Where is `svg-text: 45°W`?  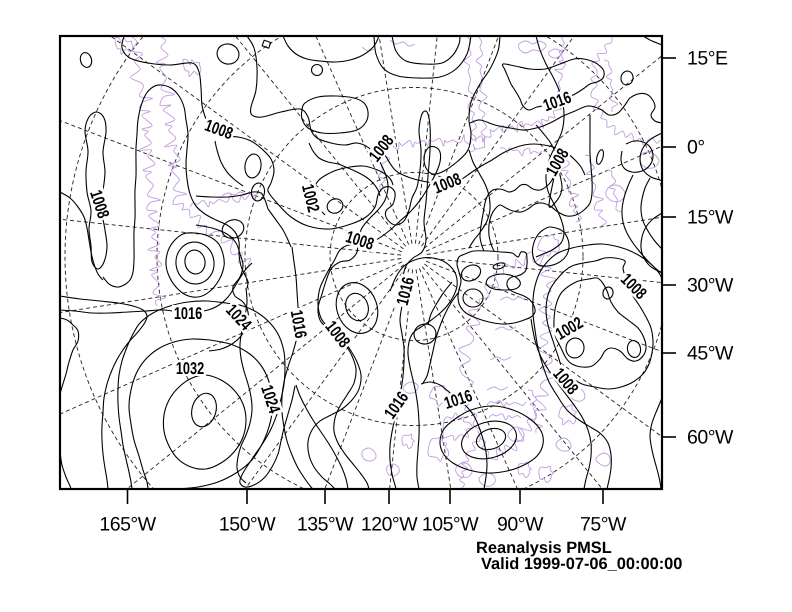 svg-text: 45°W is located at coordinates (710, 354).